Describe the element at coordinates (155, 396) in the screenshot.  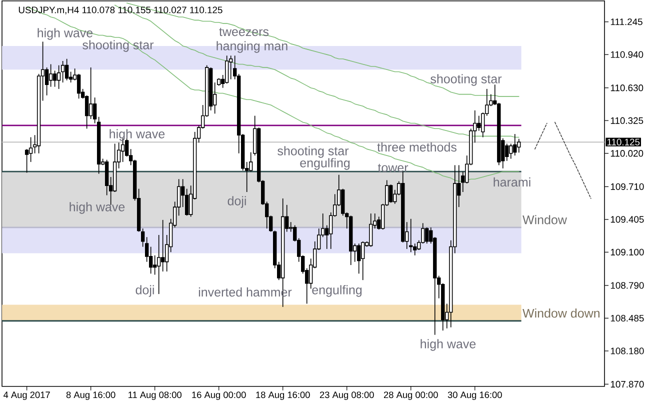
I see `x-tick-label: 11 Aug 08:00` at that location.